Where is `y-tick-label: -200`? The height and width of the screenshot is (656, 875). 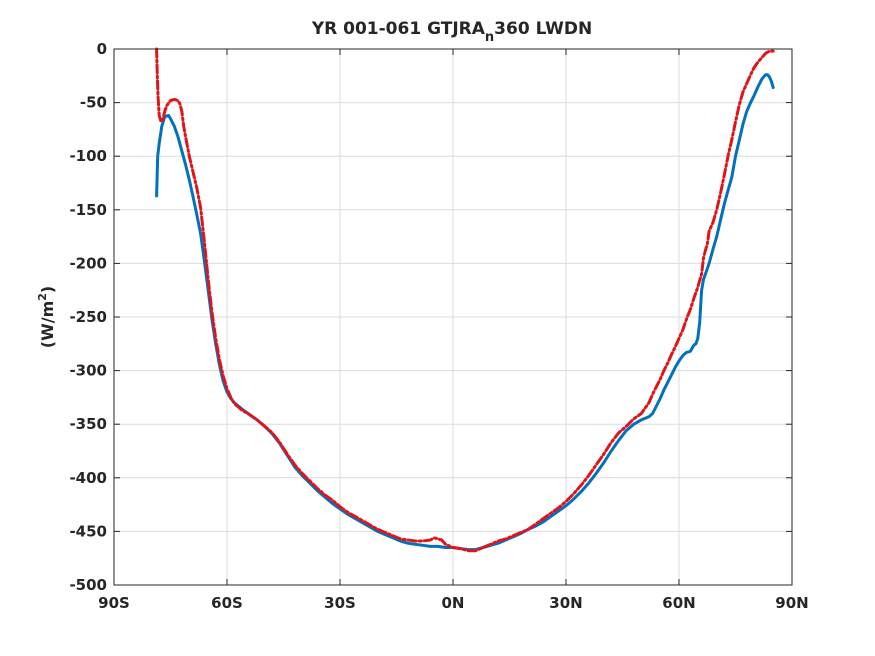
y-tick-label: -200 is located at coordinates (88, 263).